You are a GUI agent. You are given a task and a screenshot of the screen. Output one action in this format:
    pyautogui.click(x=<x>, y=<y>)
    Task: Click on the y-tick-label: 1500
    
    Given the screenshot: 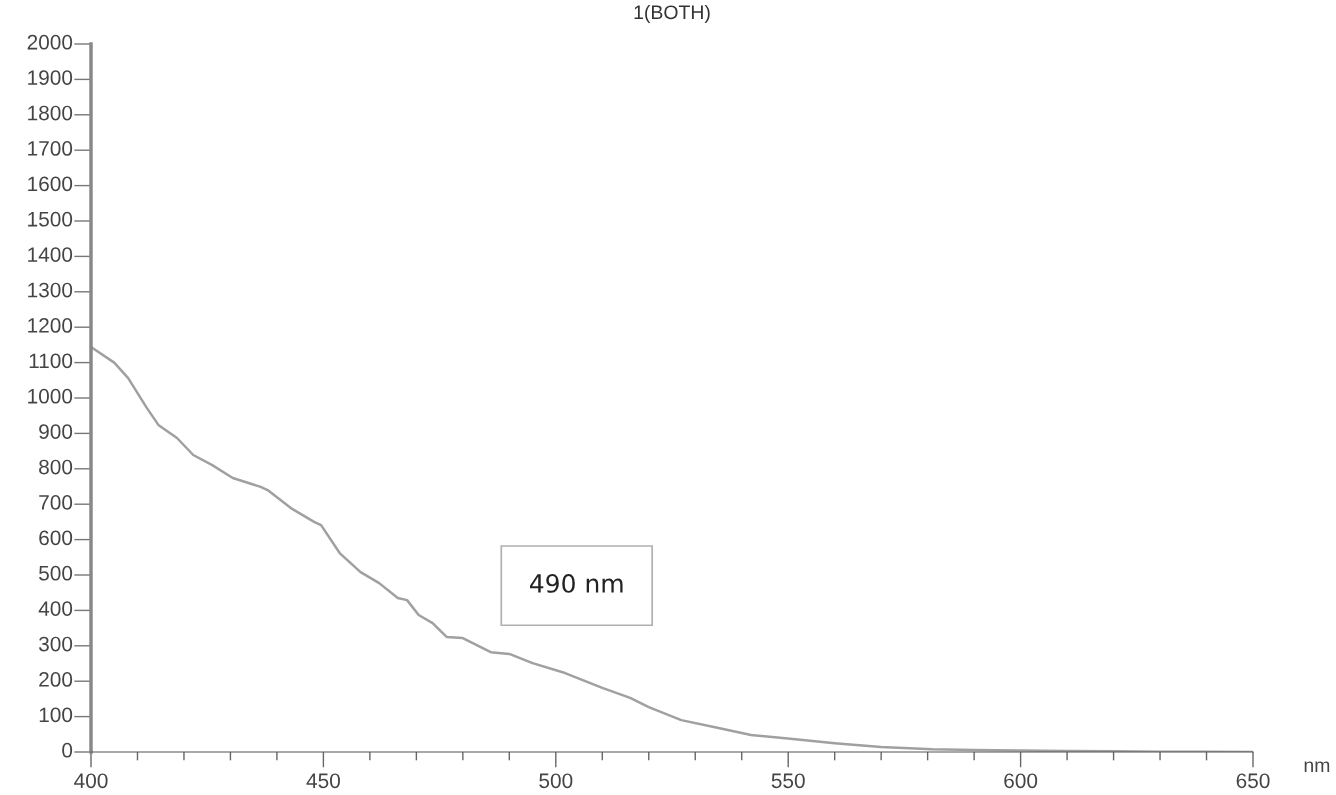 What is the action you would take?
    pyautogui.click(x=50, y=219)
    